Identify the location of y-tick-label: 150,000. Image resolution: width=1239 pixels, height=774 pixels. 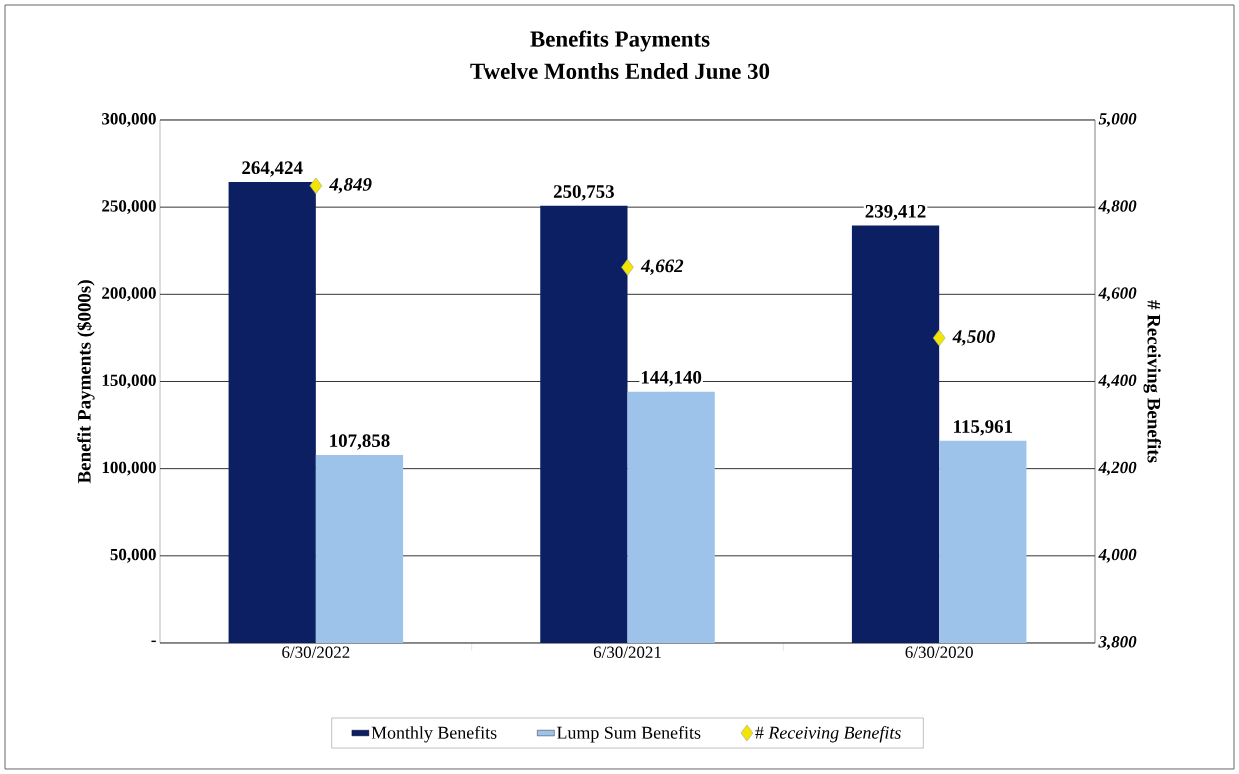
(129, 381).